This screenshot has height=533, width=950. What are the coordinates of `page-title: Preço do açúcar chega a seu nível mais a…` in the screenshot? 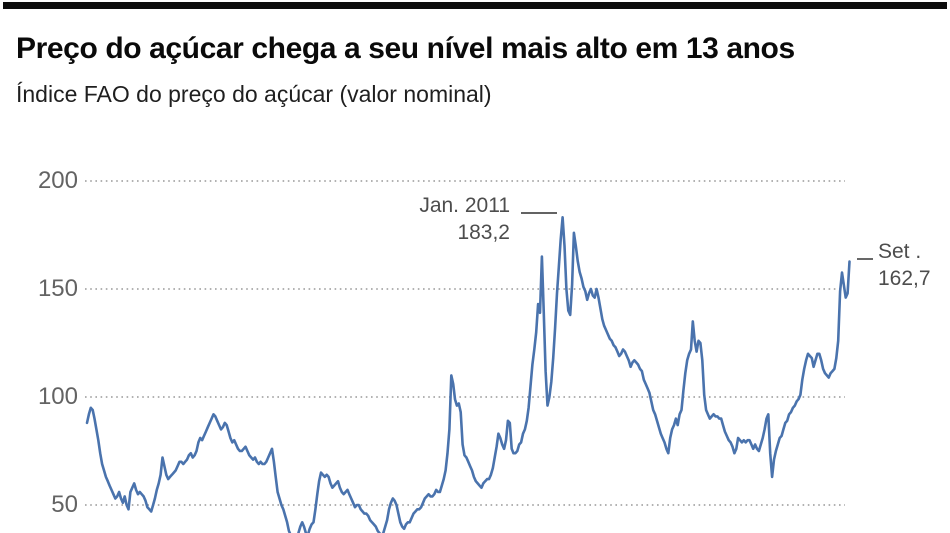 It's located at (405, 48).